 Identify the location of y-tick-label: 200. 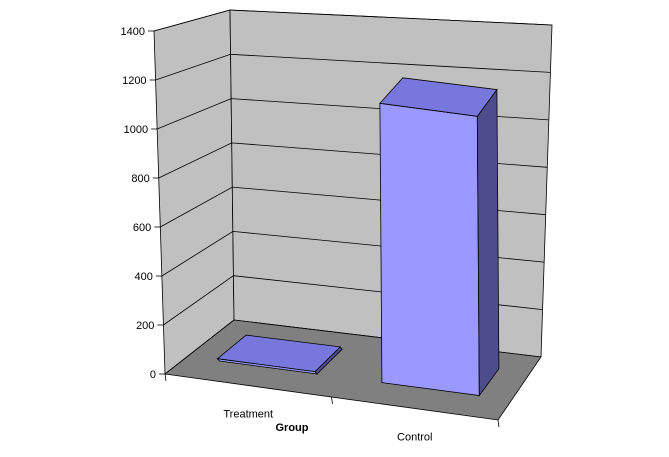
(145, 326).